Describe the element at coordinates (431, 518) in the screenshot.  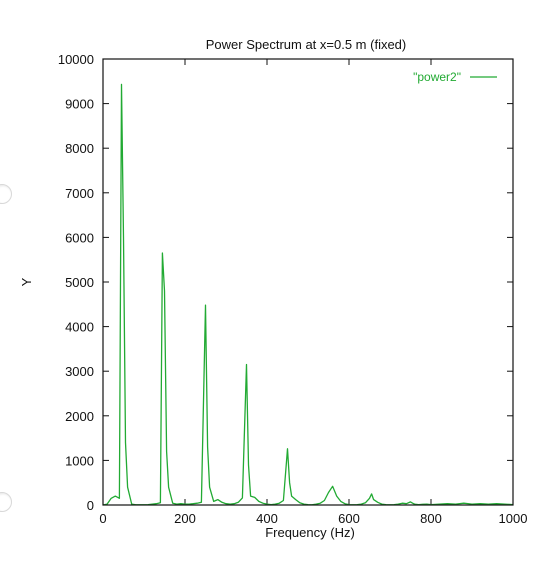
I see `x-tick-label: 800` at that location.